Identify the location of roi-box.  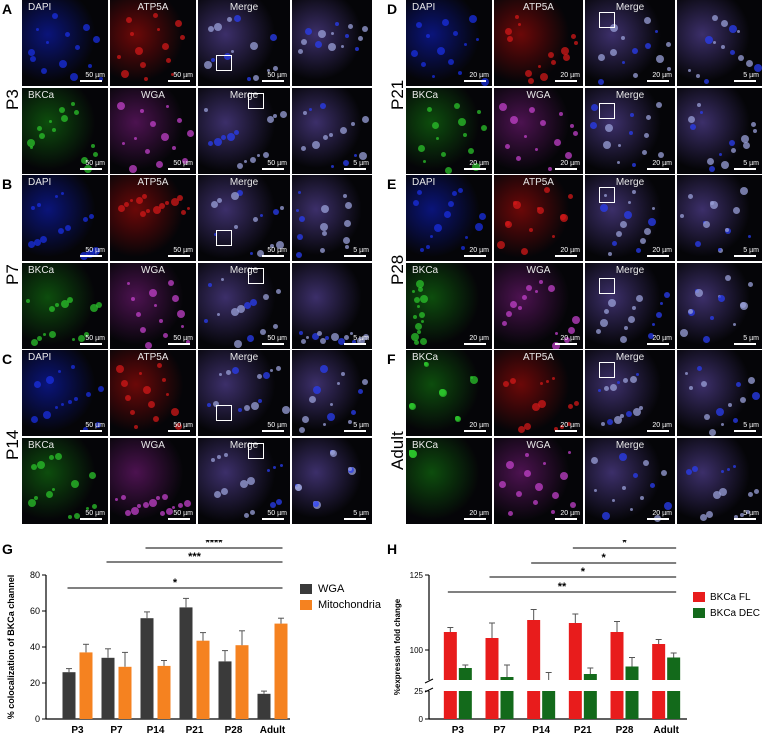
(607, 20).